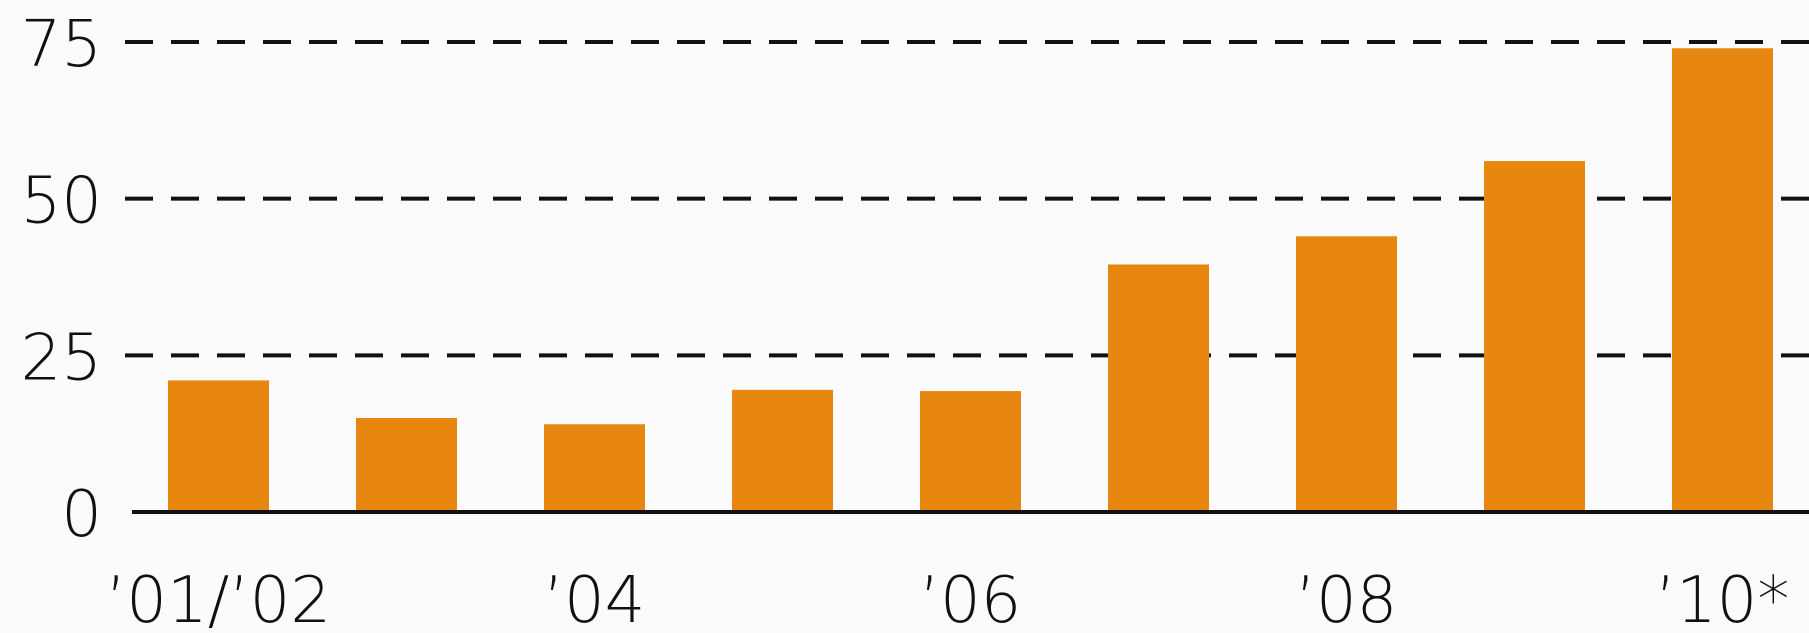 The height and width of the screenshot is (633, 1809). I want to click on x-tick-label-0: ’01/’02, so click(218, 598).